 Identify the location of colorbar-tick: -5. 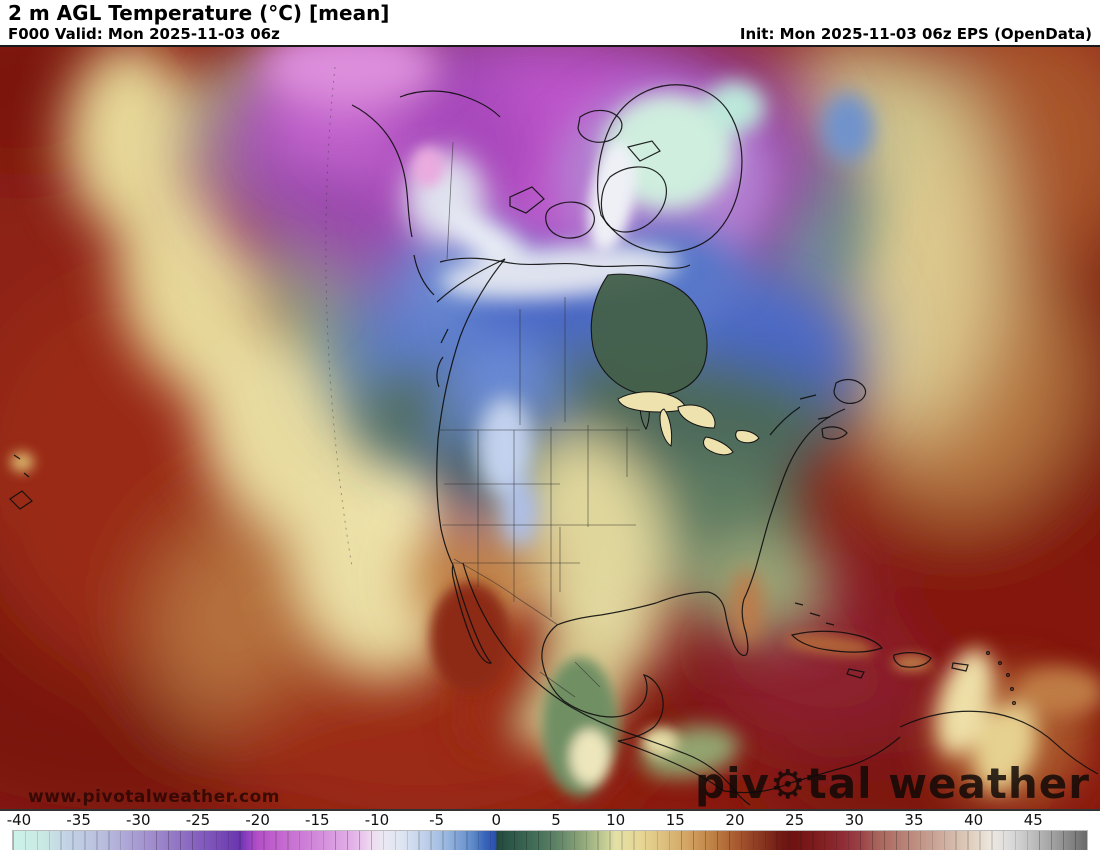
(437, 820).